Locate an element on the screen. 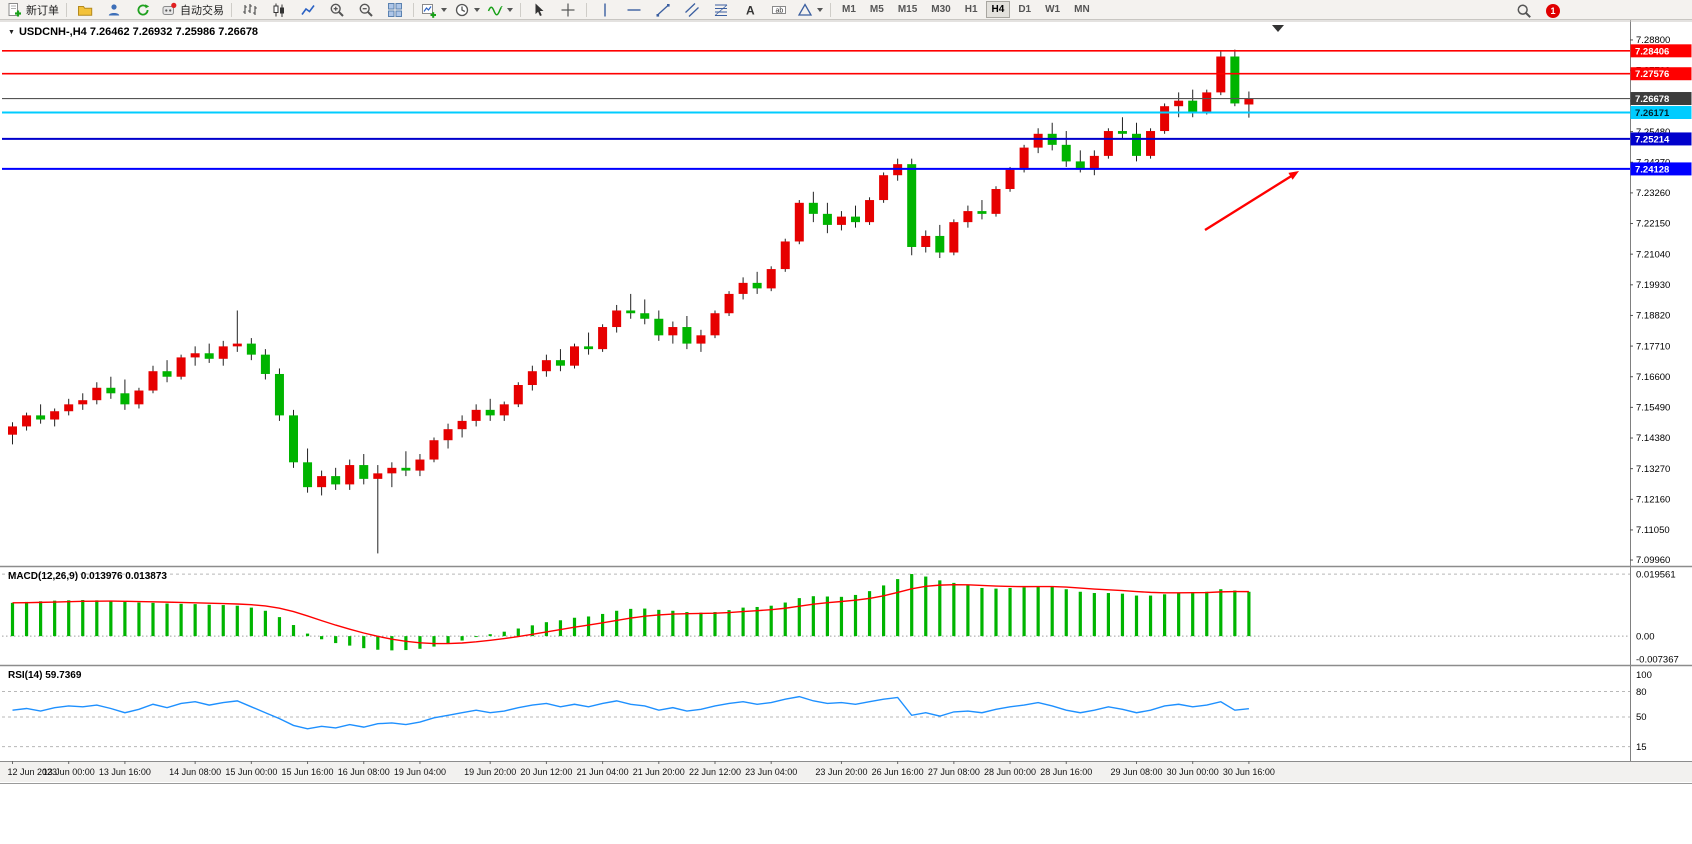  line-chart-button is located at coordinates (308, 10).